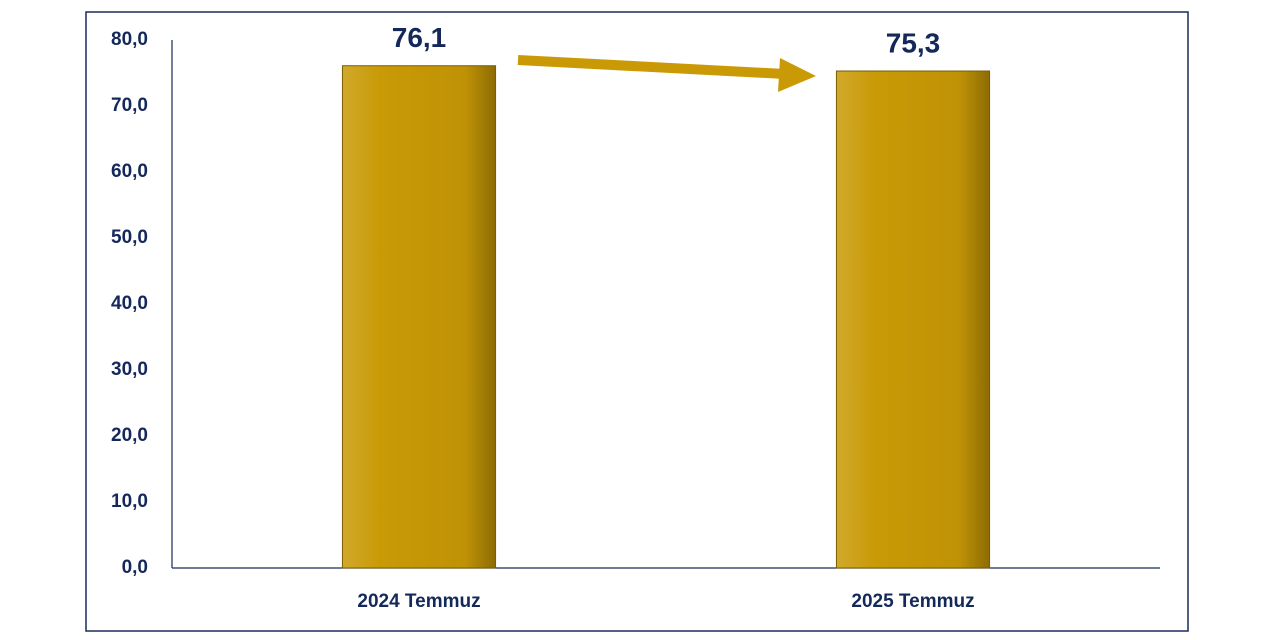  Describe the element at coordinates (913, 42) in the screenshot. I see `value-label: 75,3` at that location.